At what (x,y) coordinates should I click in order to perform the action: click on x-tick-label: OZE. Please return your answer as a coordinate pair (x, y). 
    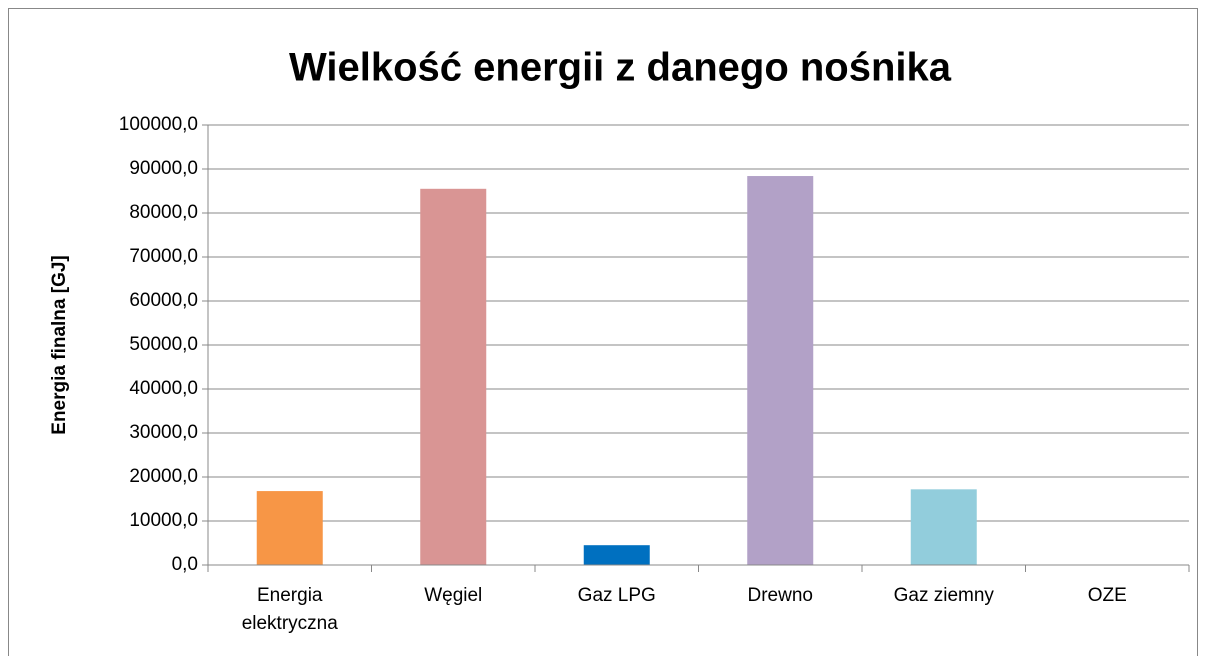
    Looking at the image, I should click on (1107, 595).